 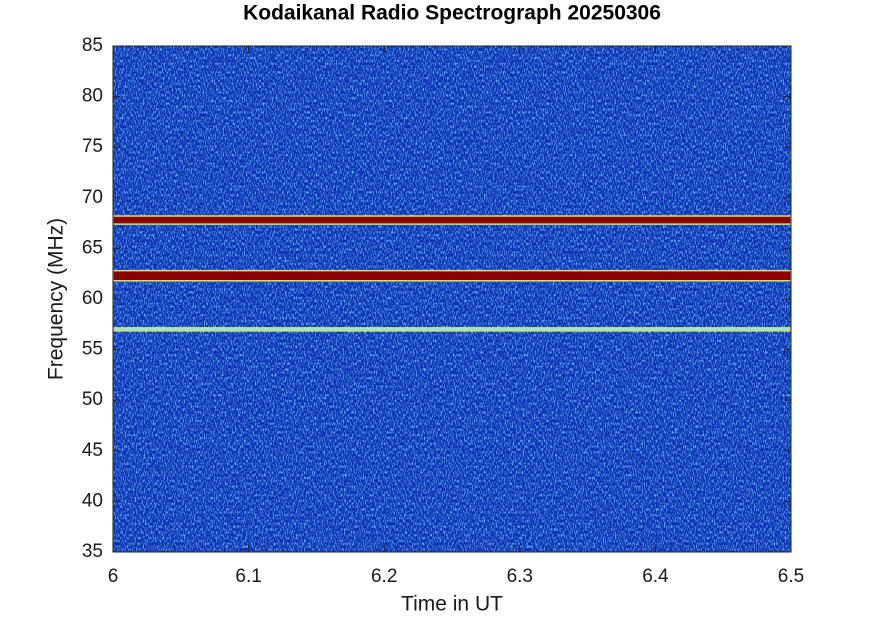 What do you see at coordinates (56, 299) in the screenshot?
I see `y-axis-label: Frequency (MHz)` at bounding box center [56, 299].